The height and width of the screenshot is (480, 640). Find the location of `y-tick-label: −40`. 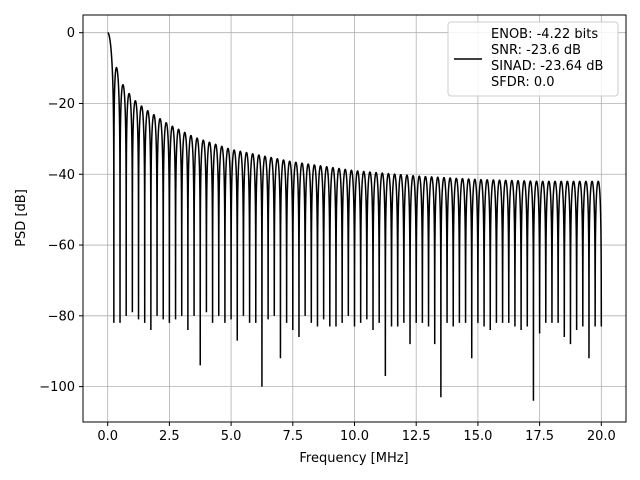

y-tick-label: −40 is located at coordinates (61, 175).